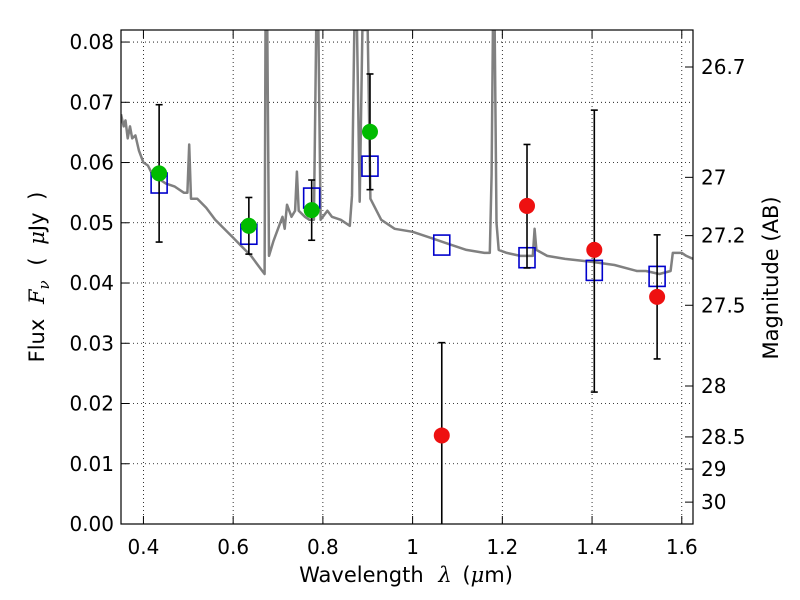  I want to click on y-tick-label: 0.01, so click(91, 464).